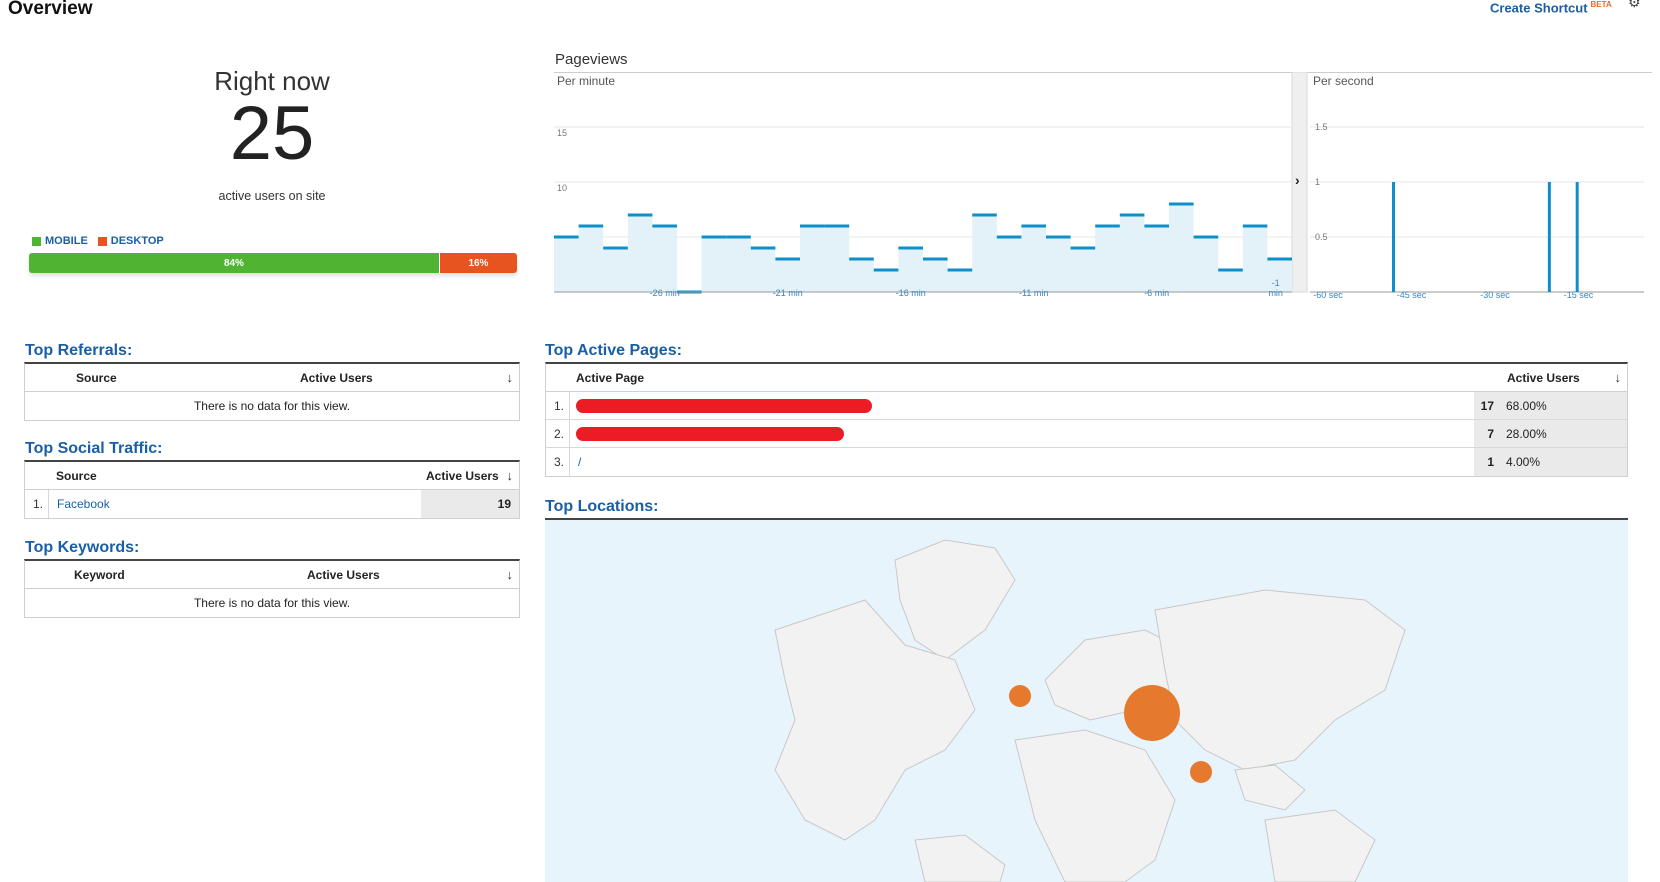 The image size is (1660, 882). What do you see at coordinates (36, 241) in the screenshot?
I see `mobile-swatch` at bounding box center [36, 241].